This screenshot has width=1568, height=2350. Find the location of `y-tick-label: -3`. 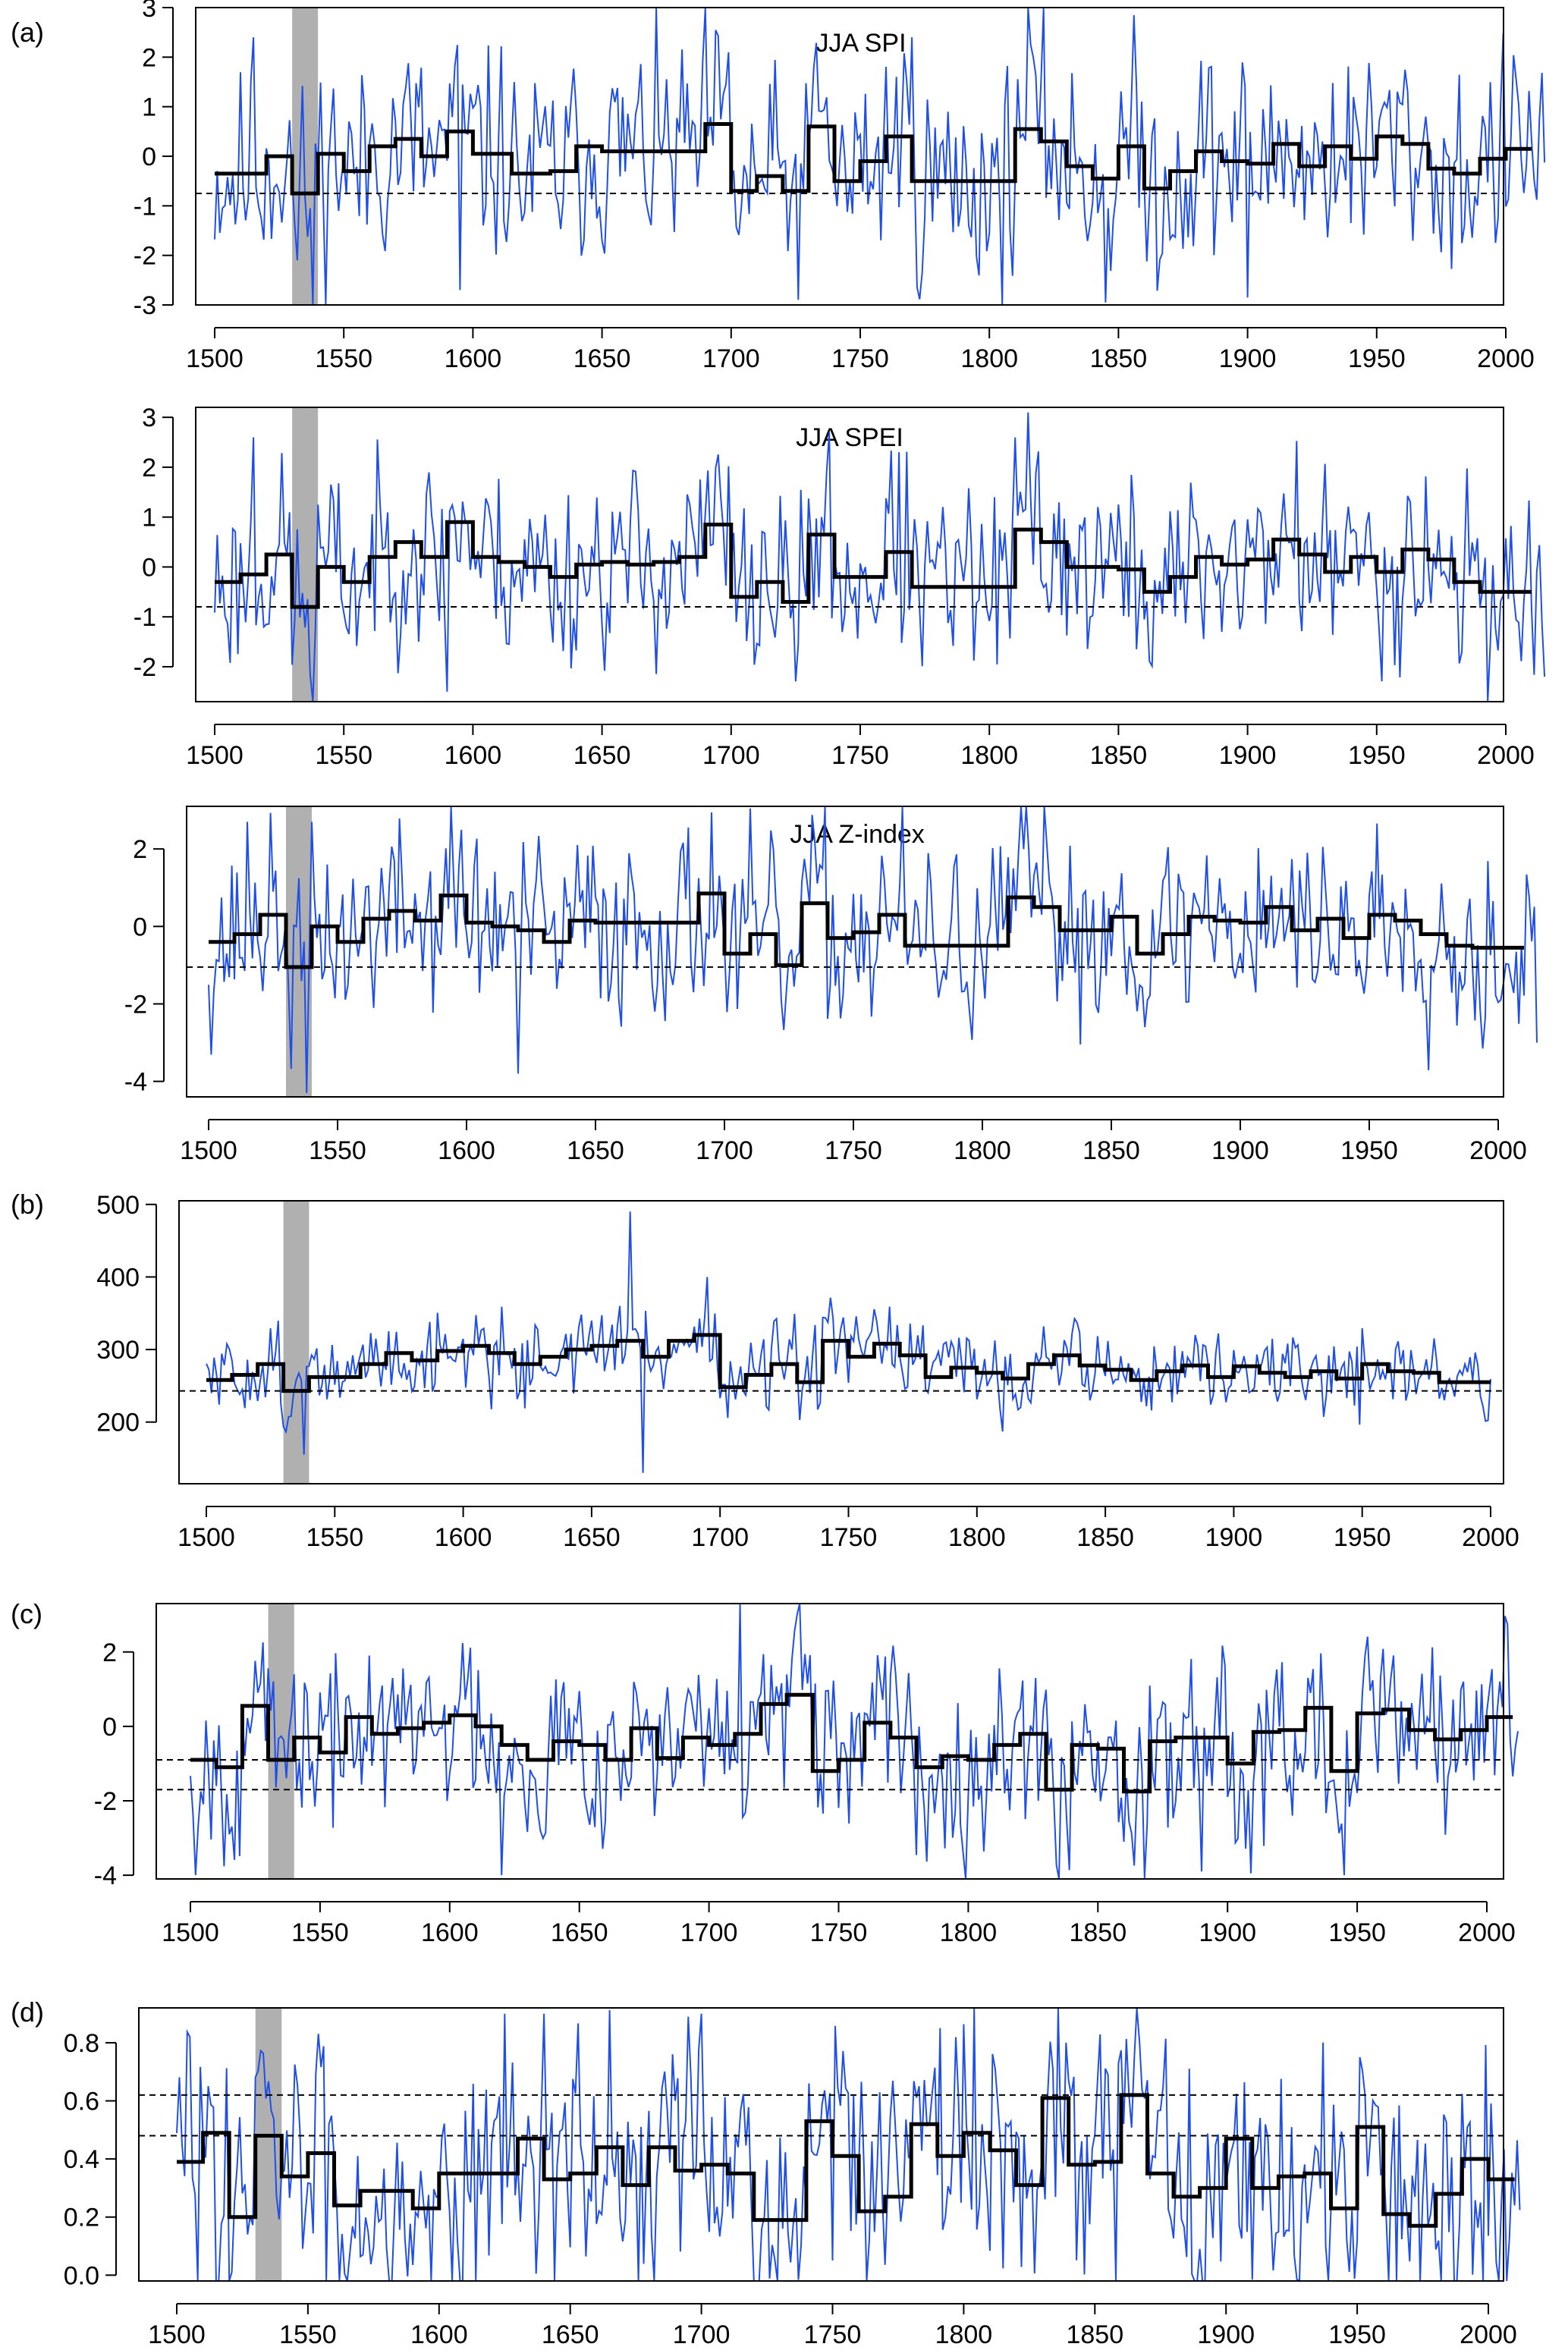

y-tick-label: -3 is located at coordinates (145, 305).